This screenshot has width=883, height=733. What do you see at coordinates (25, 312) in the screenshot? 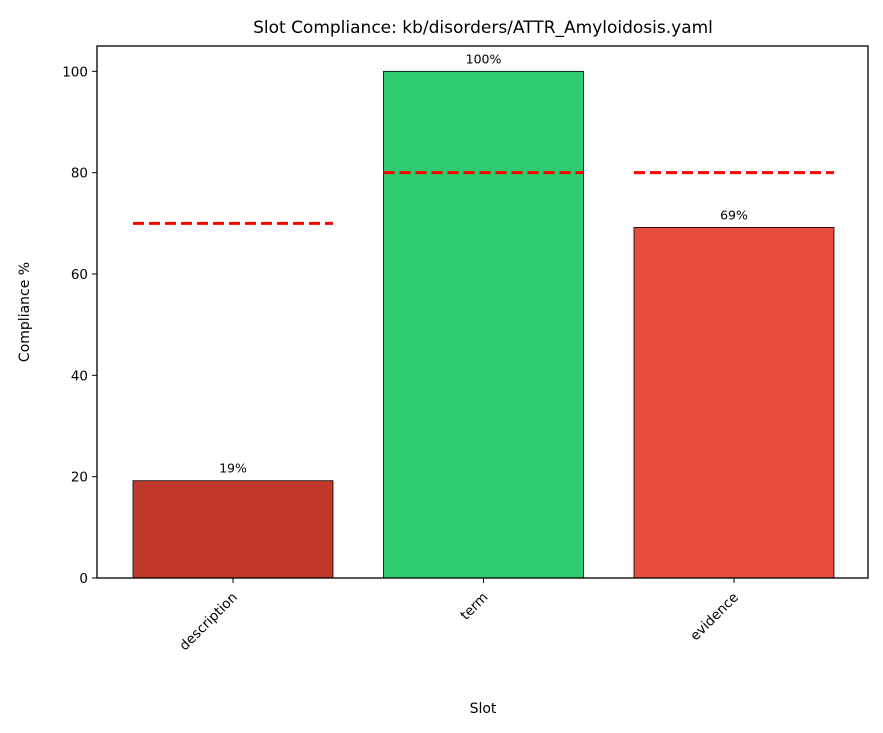
I see `y-axis-label: Compliance %` at bounding box center [25, 312].